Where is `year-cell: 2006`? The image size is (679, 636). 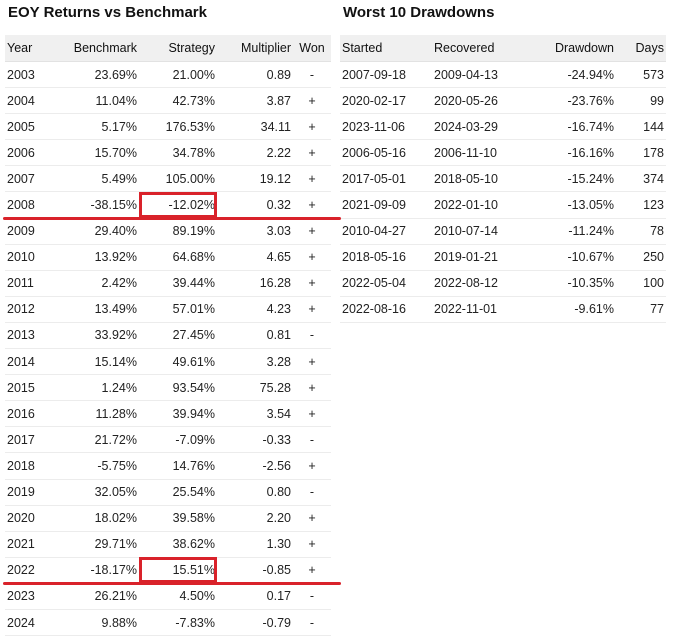 year-cell: 2006 is located at coordinates (26, 153).